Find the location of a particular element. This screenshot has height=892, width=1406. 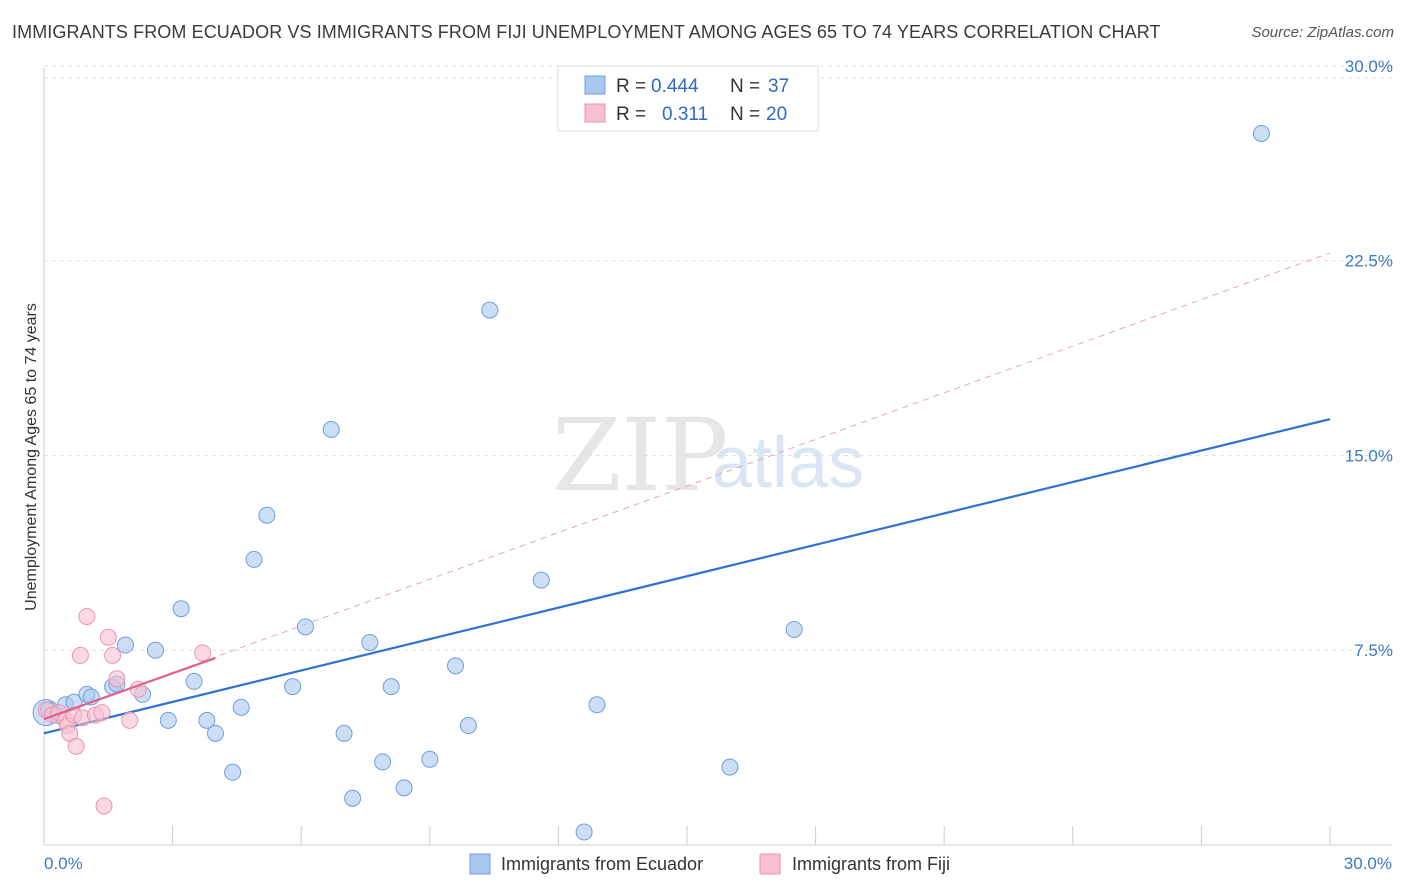

x-axis-ticks is located at coordinates (751, 835).